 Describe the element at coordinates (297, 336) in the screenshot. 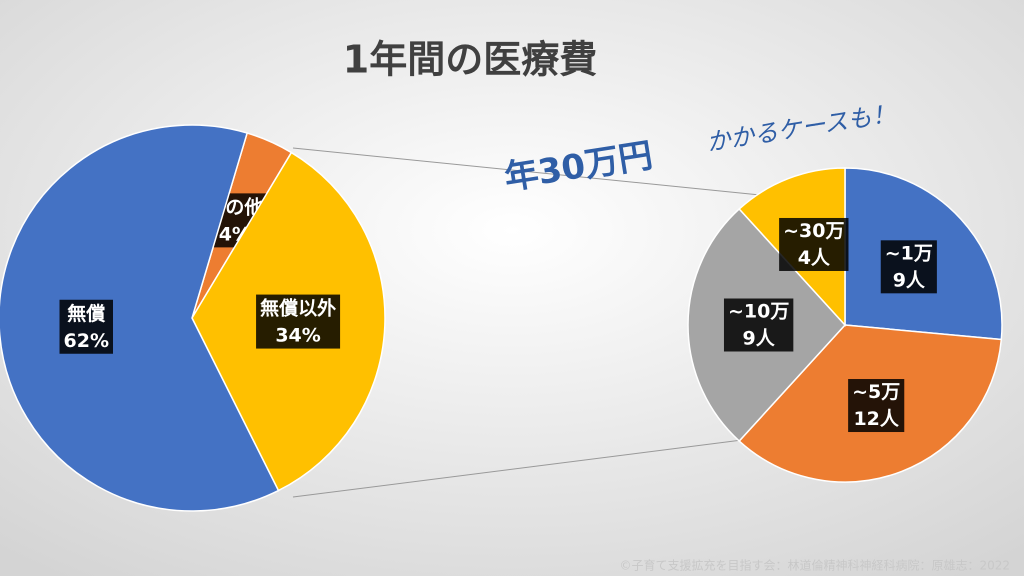

I see `label-value: 34%` at that location.